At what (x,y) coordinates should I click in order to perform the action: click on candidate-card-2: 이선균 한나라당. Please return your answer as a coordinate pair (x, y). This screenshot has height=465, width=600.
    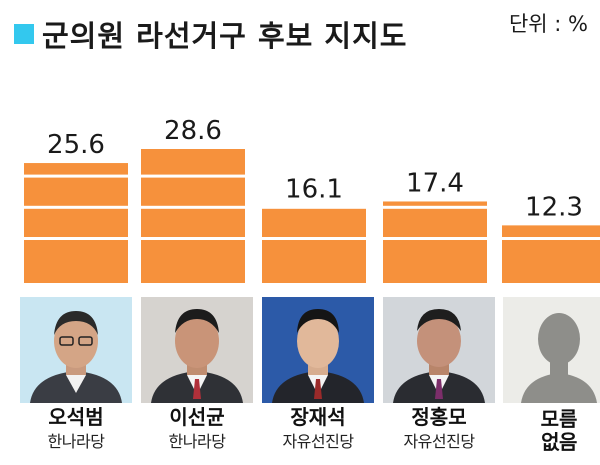
    Looking at the image, I should click on (197, 378).